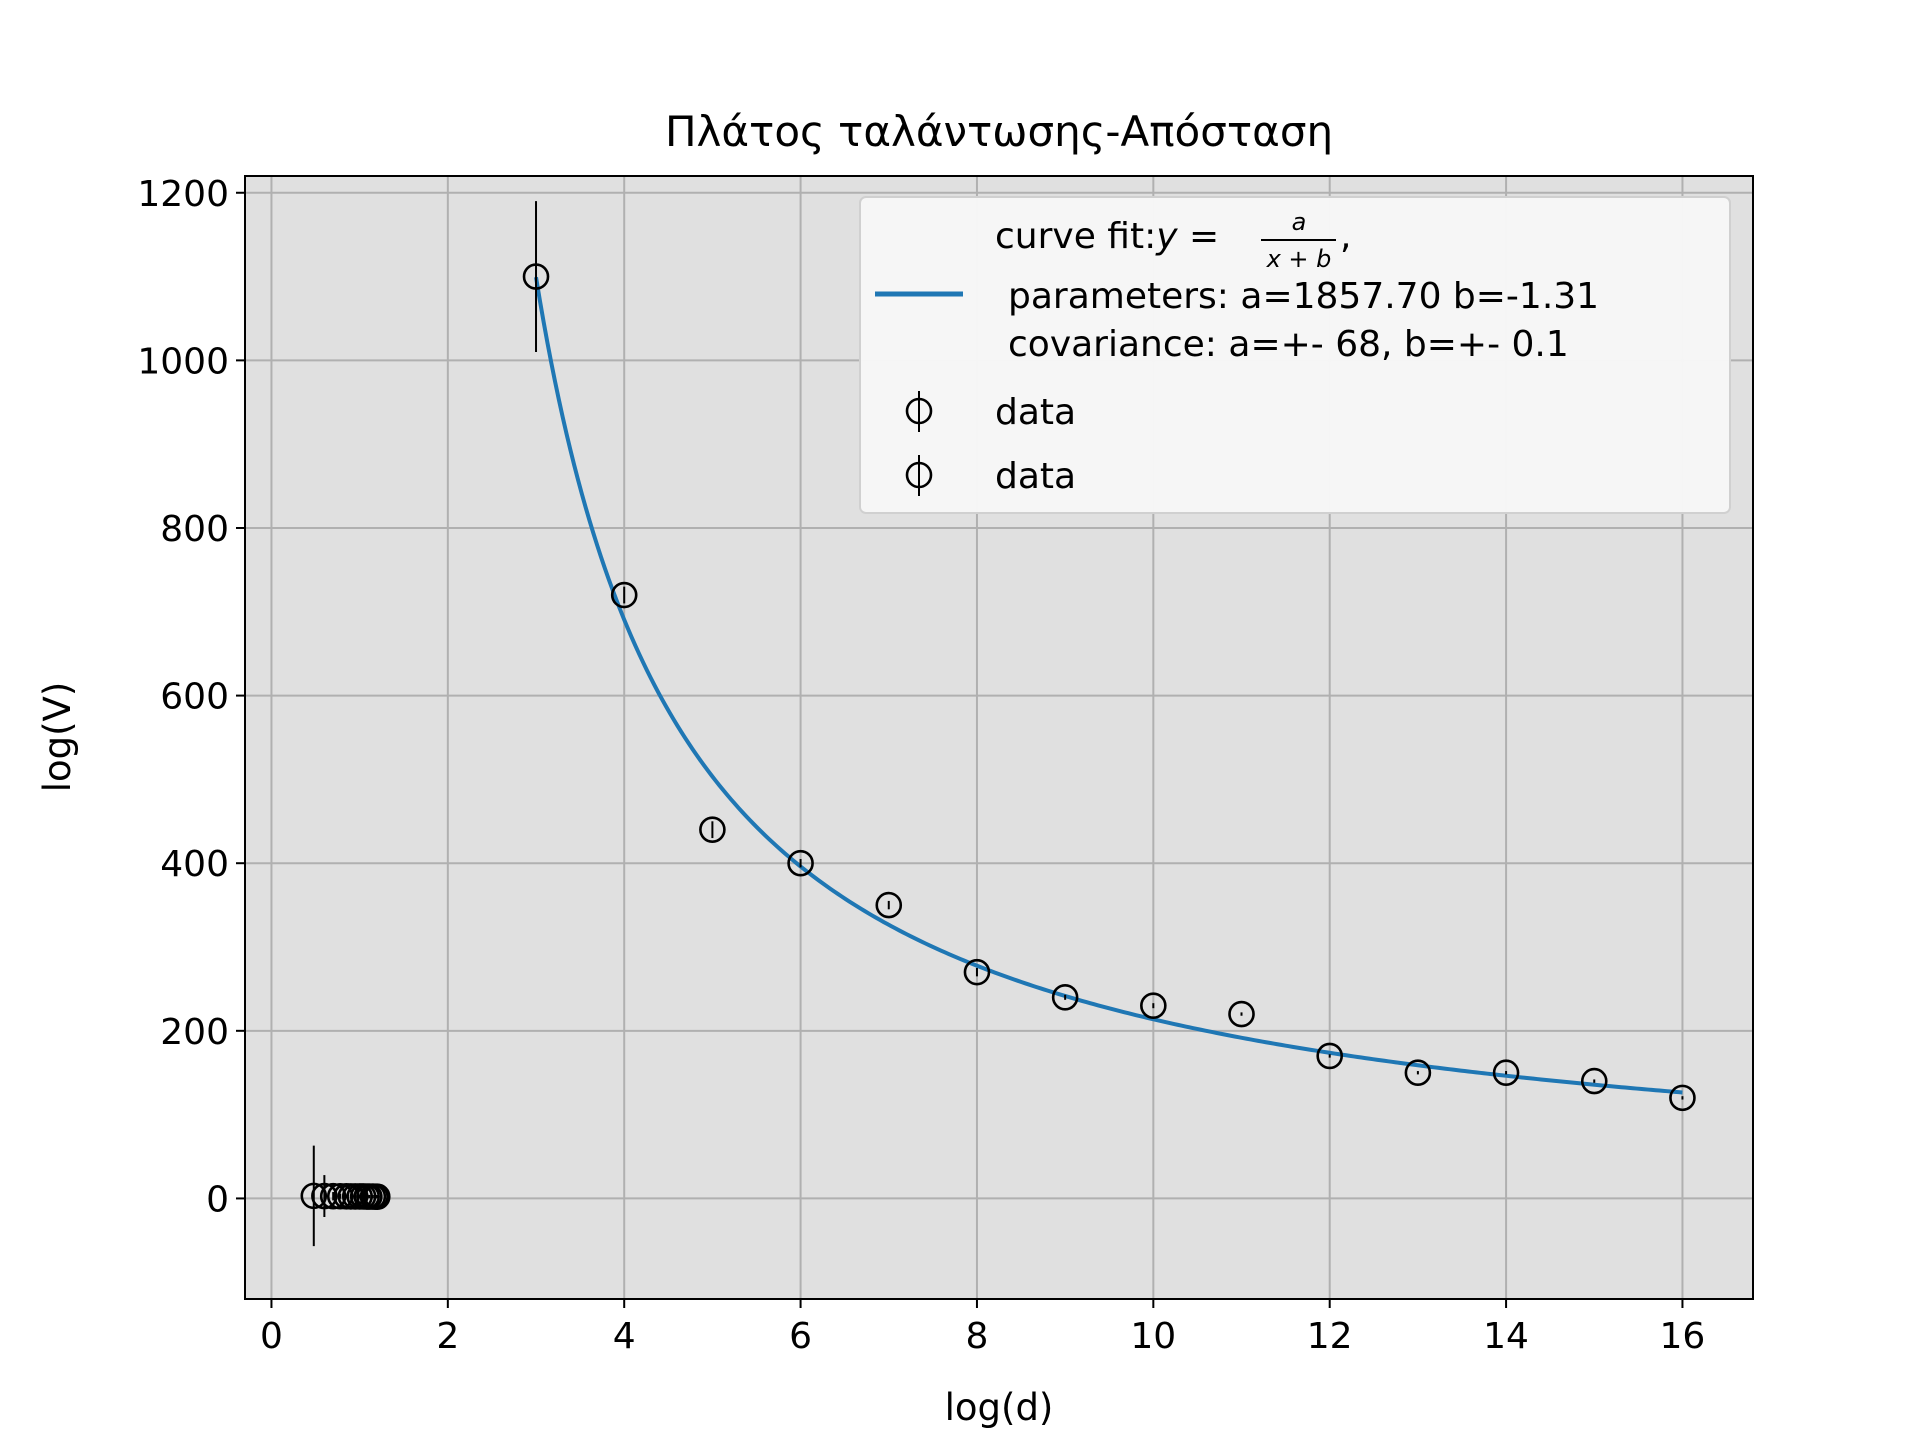 Image resolution: width=1920 pixels, height=1440 pixels. I want to click on legend-data-label-1: data, so click(1035, 412).